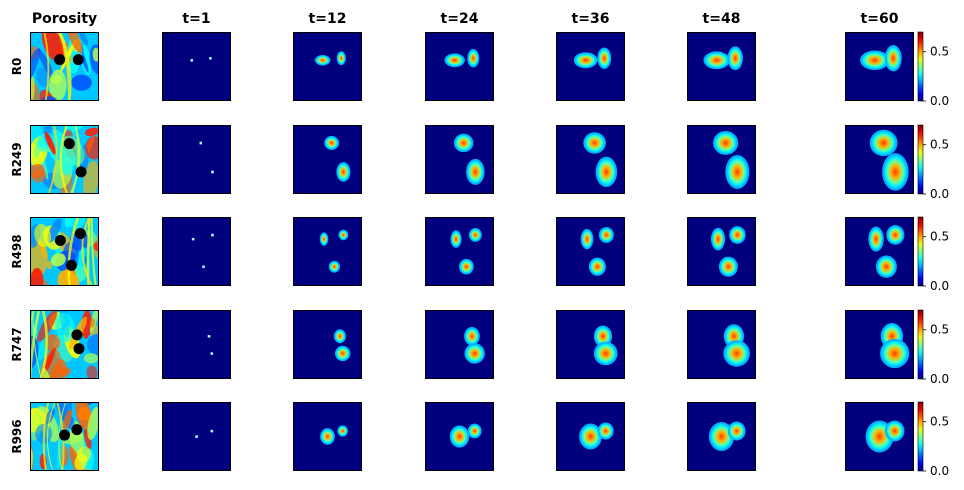 The width and height of the screenshot is (964, 490). What do you see at coordinates (17, 251) in the screenshot?
I see `row-label: R498` at bounding box center [17, 251].